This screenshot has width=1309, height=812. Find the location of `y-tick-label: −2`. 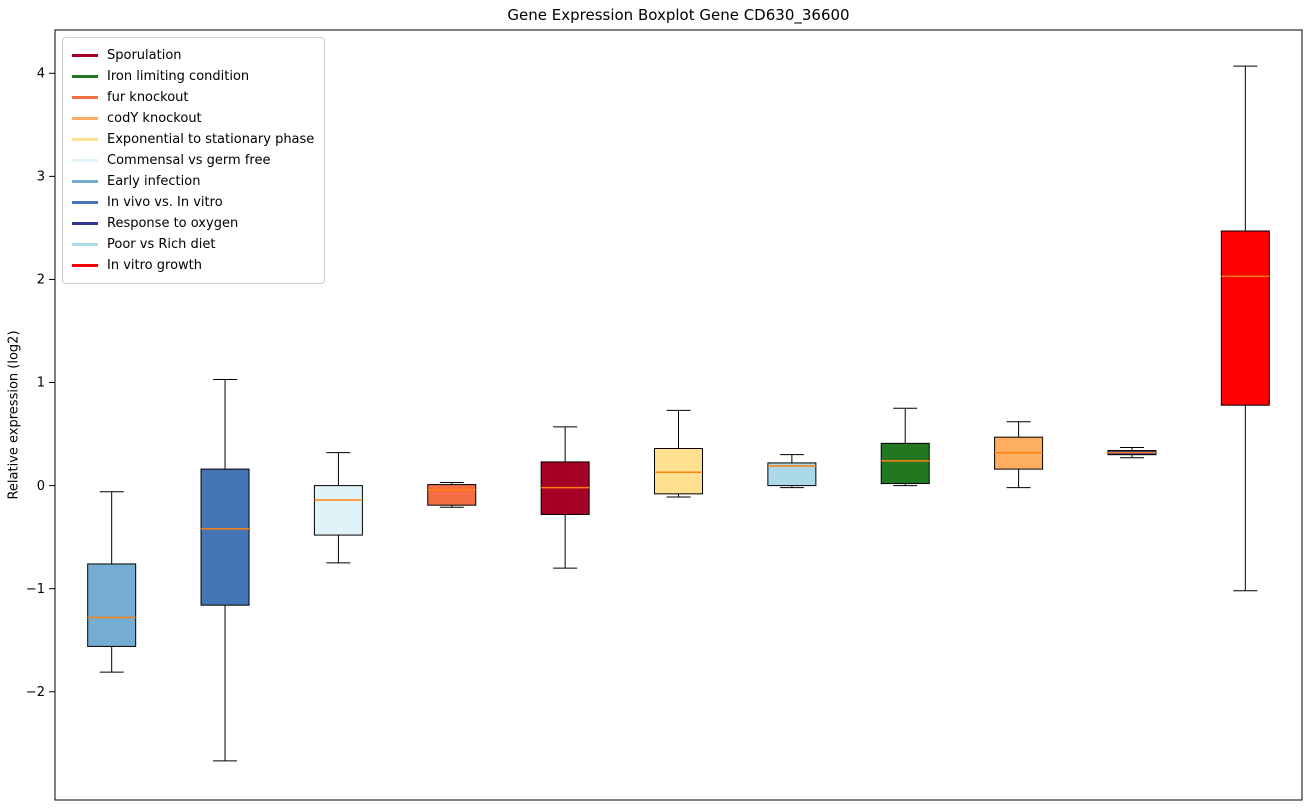

y-tick-label: −2 is located at coordinates (35, 692).